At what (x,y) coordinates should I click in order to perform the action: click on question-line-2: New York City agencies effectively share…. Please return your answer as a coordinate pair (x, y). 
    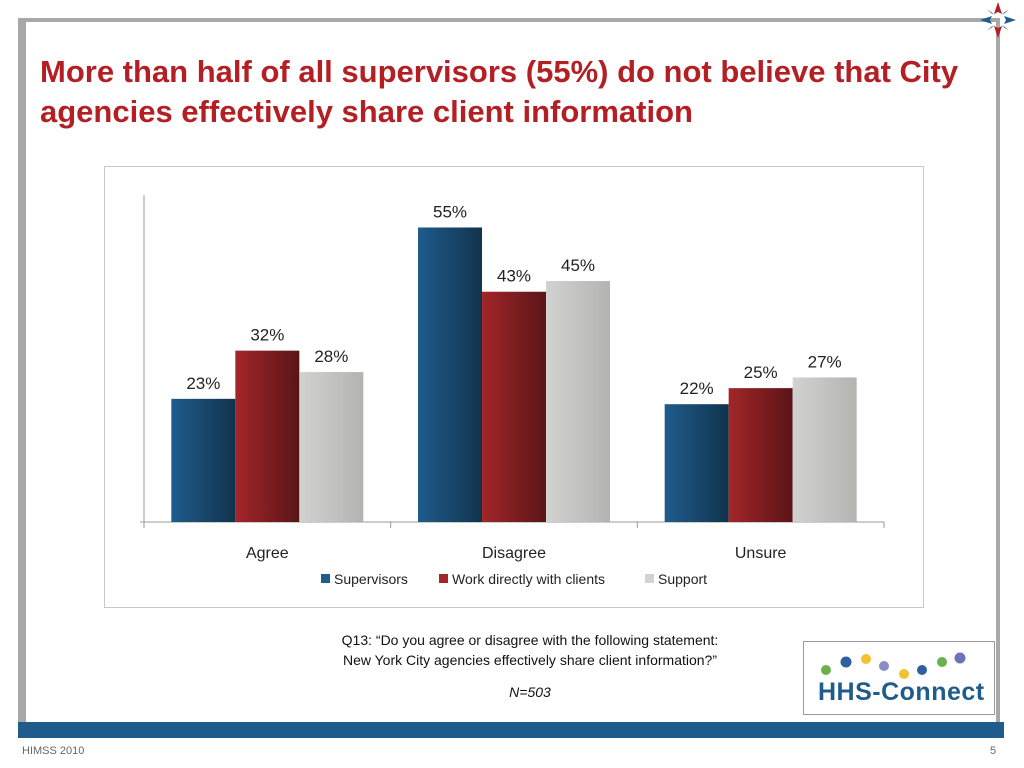
    Looking at the image, I should click on (530, 660).